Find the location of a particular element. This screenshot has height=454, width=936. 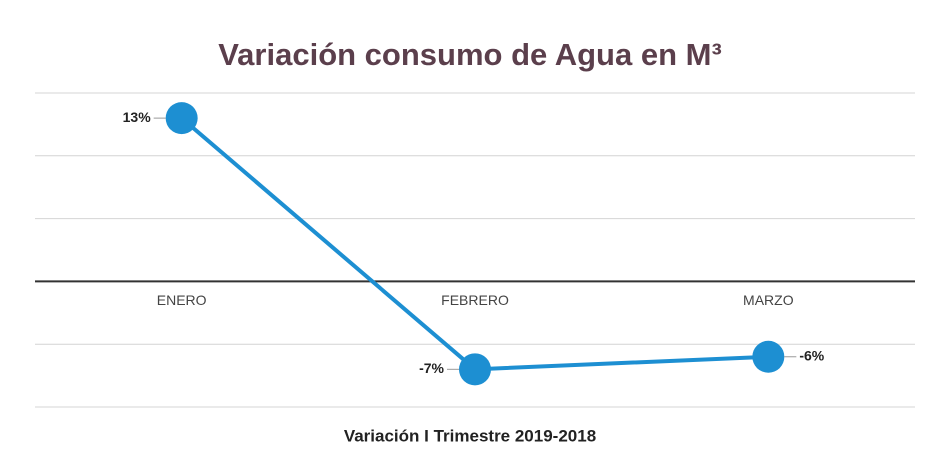

data-label: -6% is located at coordinates (811, 355).